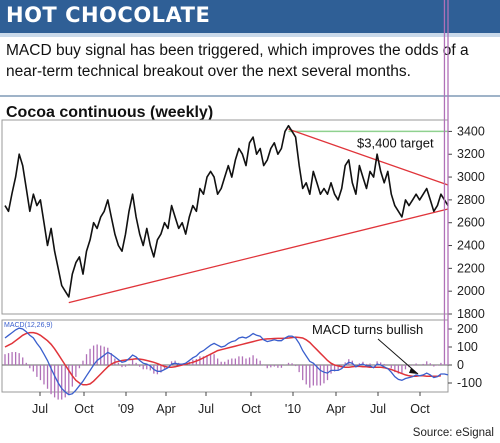 Image resolution: width=500 pixels, height=443 pixels. I want to click on macd-y-tick-label: 200, so click(467, 329).